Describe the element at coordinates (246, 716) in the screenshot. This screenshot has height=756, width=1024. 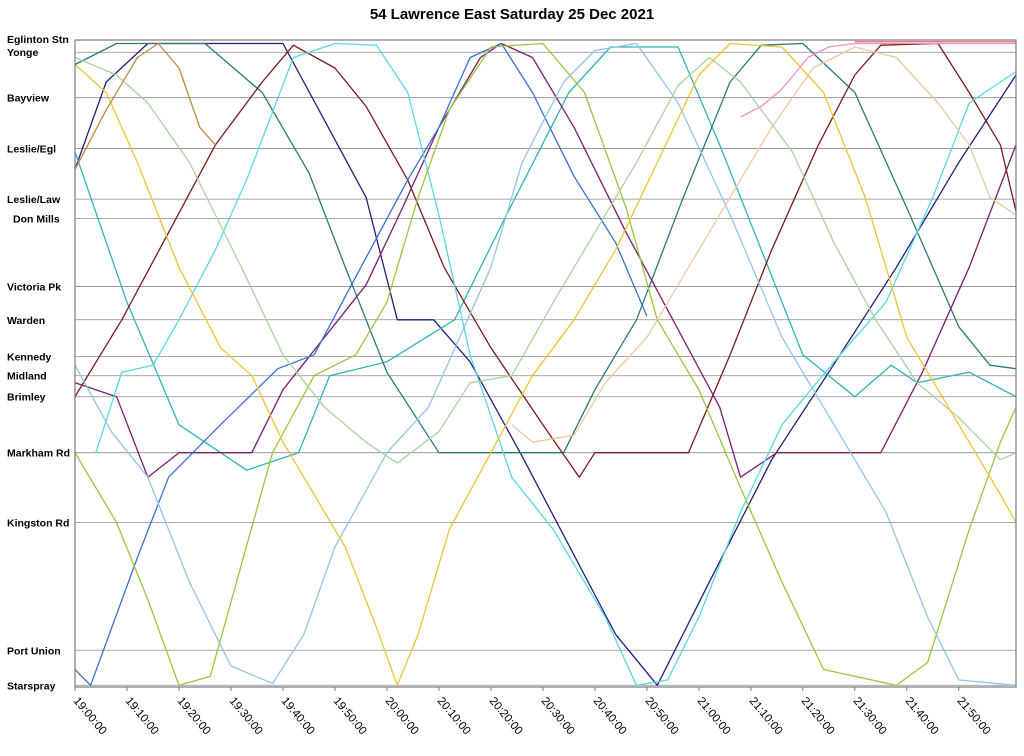
I see `tick-label-3: 19:30:00` at that location.